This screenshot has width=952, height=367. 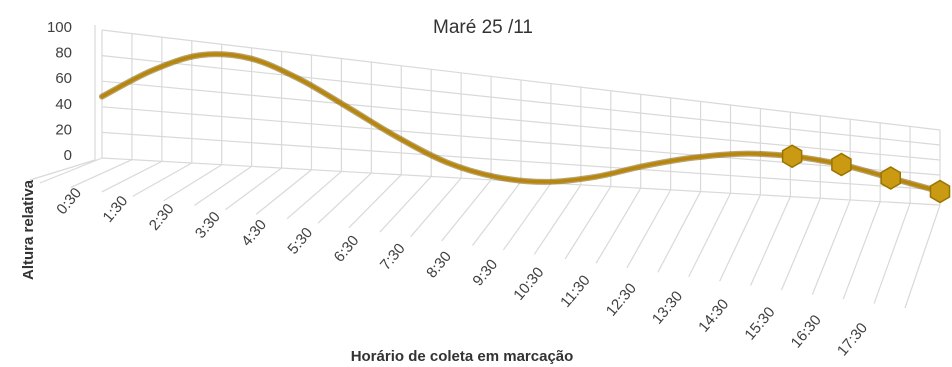 What do you see at coordinates (621, 300) in the screenshot?
I see `x-tick-label: 12:30` at bounding box center [621, 300].